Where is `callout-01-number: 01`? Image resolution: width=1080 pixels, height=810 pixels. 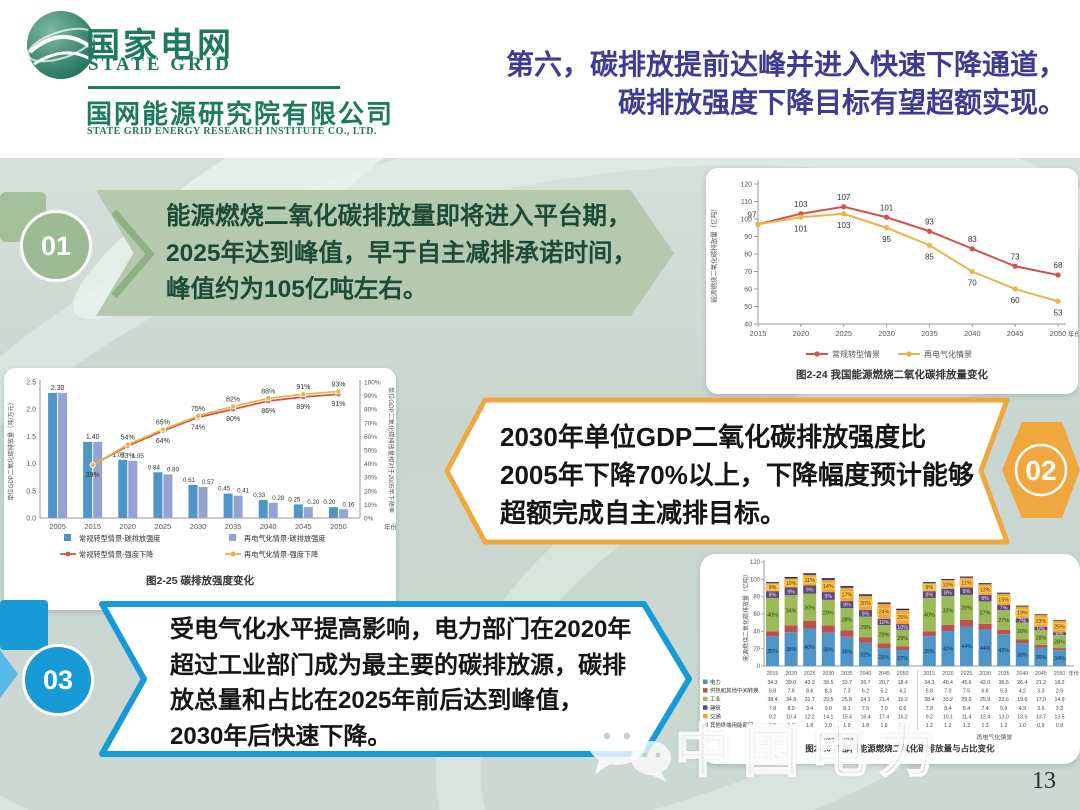
callout-01-number: 01 is located at coordinates (56, 245).